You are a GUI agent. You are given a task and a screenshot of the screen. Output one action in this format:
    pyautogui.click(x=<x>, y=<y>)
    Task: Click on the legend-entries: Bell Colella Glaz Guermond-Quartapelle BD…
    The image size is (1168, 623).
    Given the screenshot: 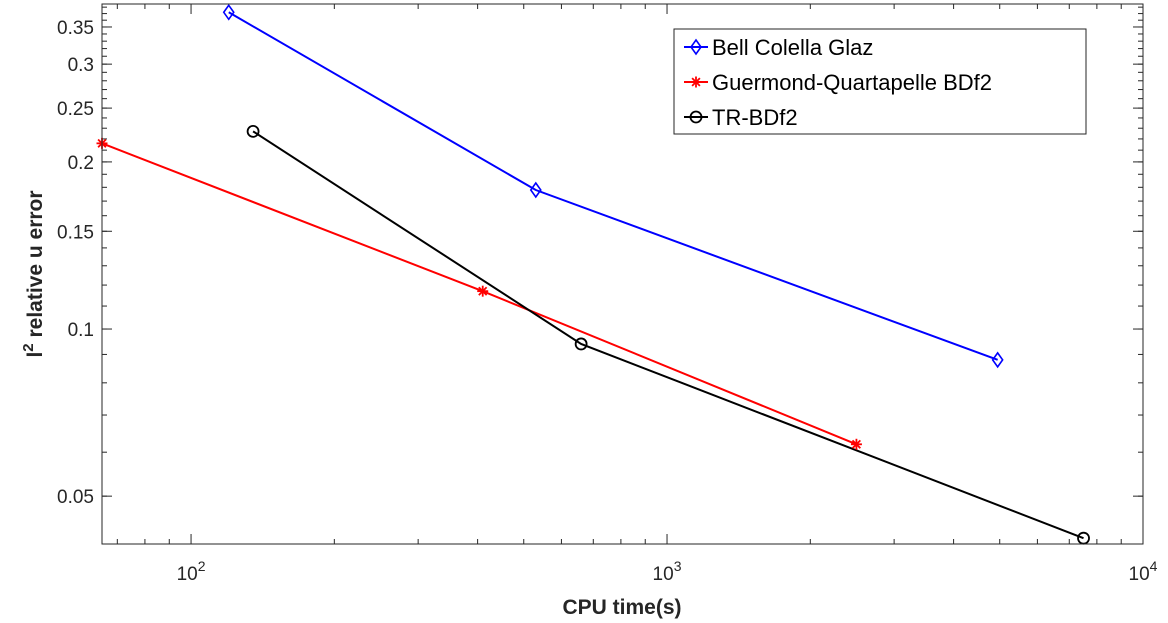 What is the action you would take?
    pyautogui.click(x=838, y=82)
    